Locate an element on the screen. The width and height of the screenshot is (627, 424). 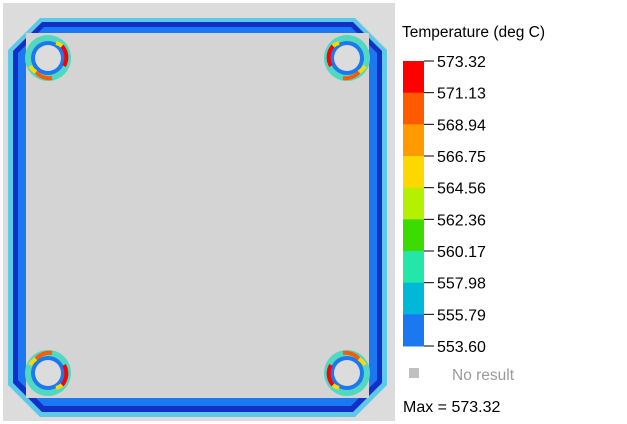
legend-tick-label: 555.79 is located at coordinates (461, 315).